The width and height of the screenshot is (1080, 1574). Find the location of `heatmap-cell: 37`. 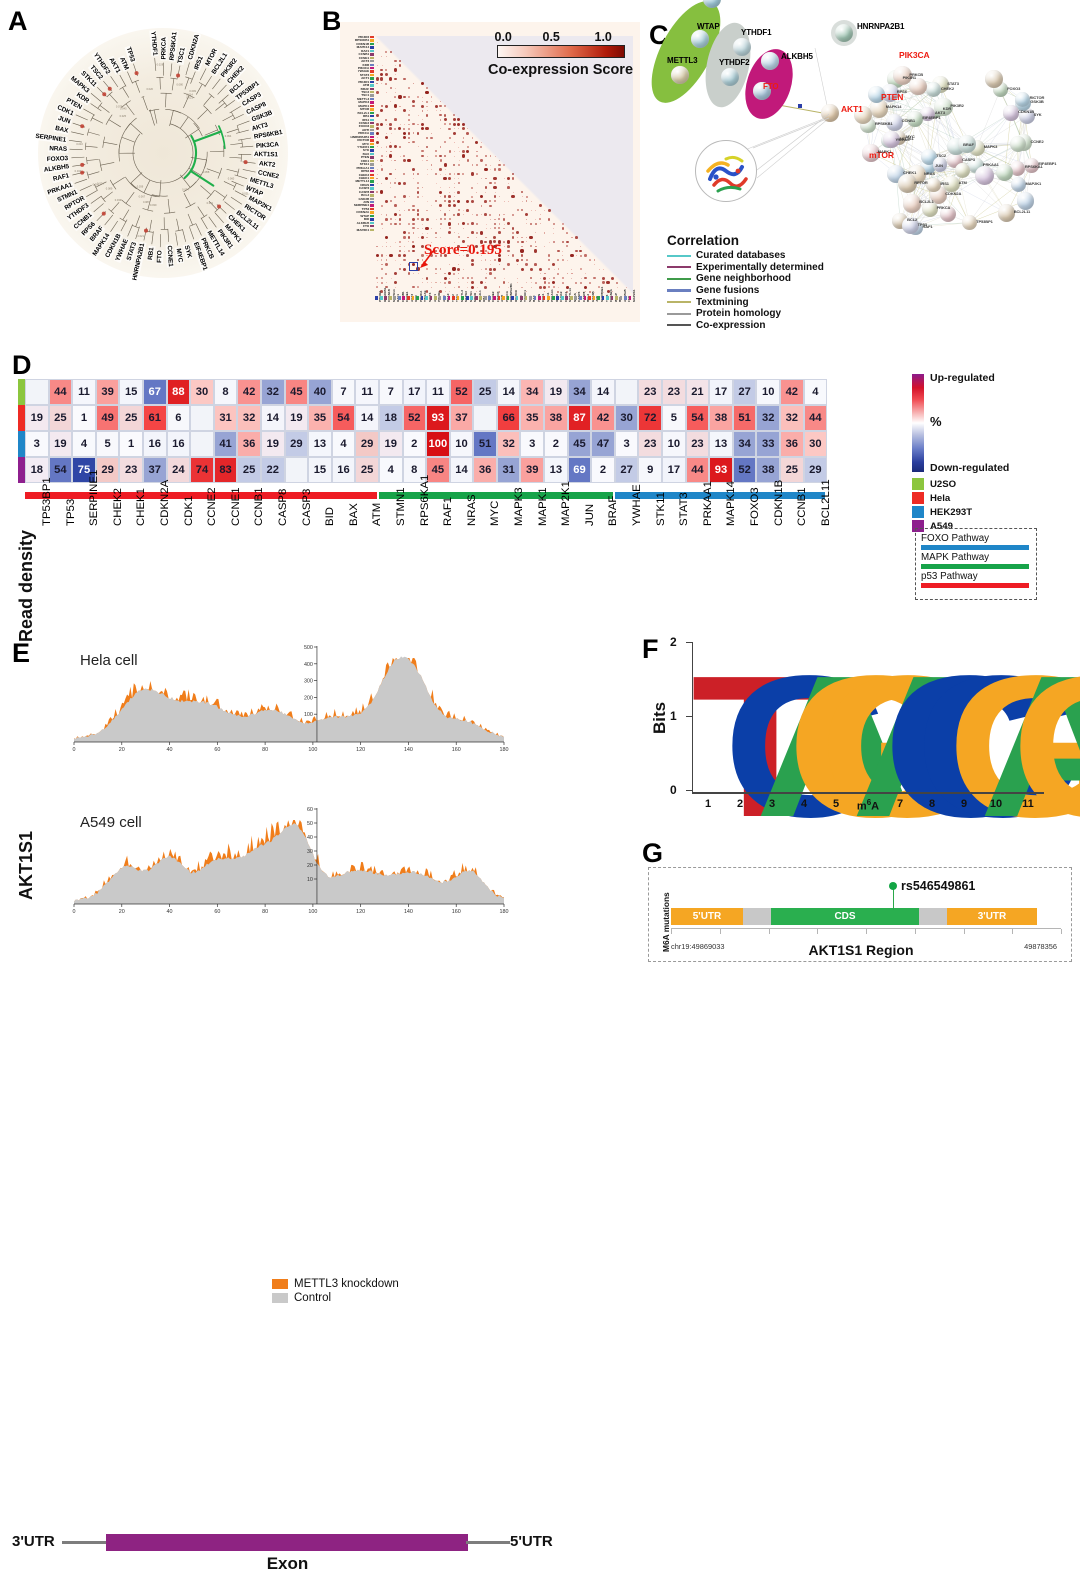

heatmap-cell: 37 is located at coordinates (462, 418).